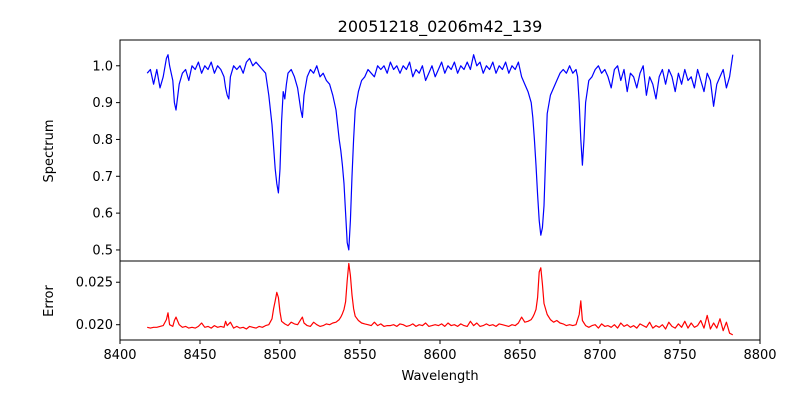  Describe the element at coordinates (519, 355) in the screenshot. I see `x-tick-label: 8650` at that location.